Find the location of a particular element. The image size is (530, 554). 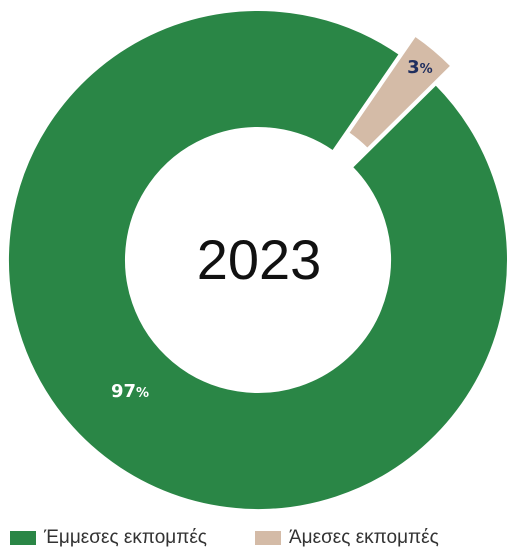

legend-item-direct-emissions: Άμεσες εκπομπές is located at coordinates (346, 538).